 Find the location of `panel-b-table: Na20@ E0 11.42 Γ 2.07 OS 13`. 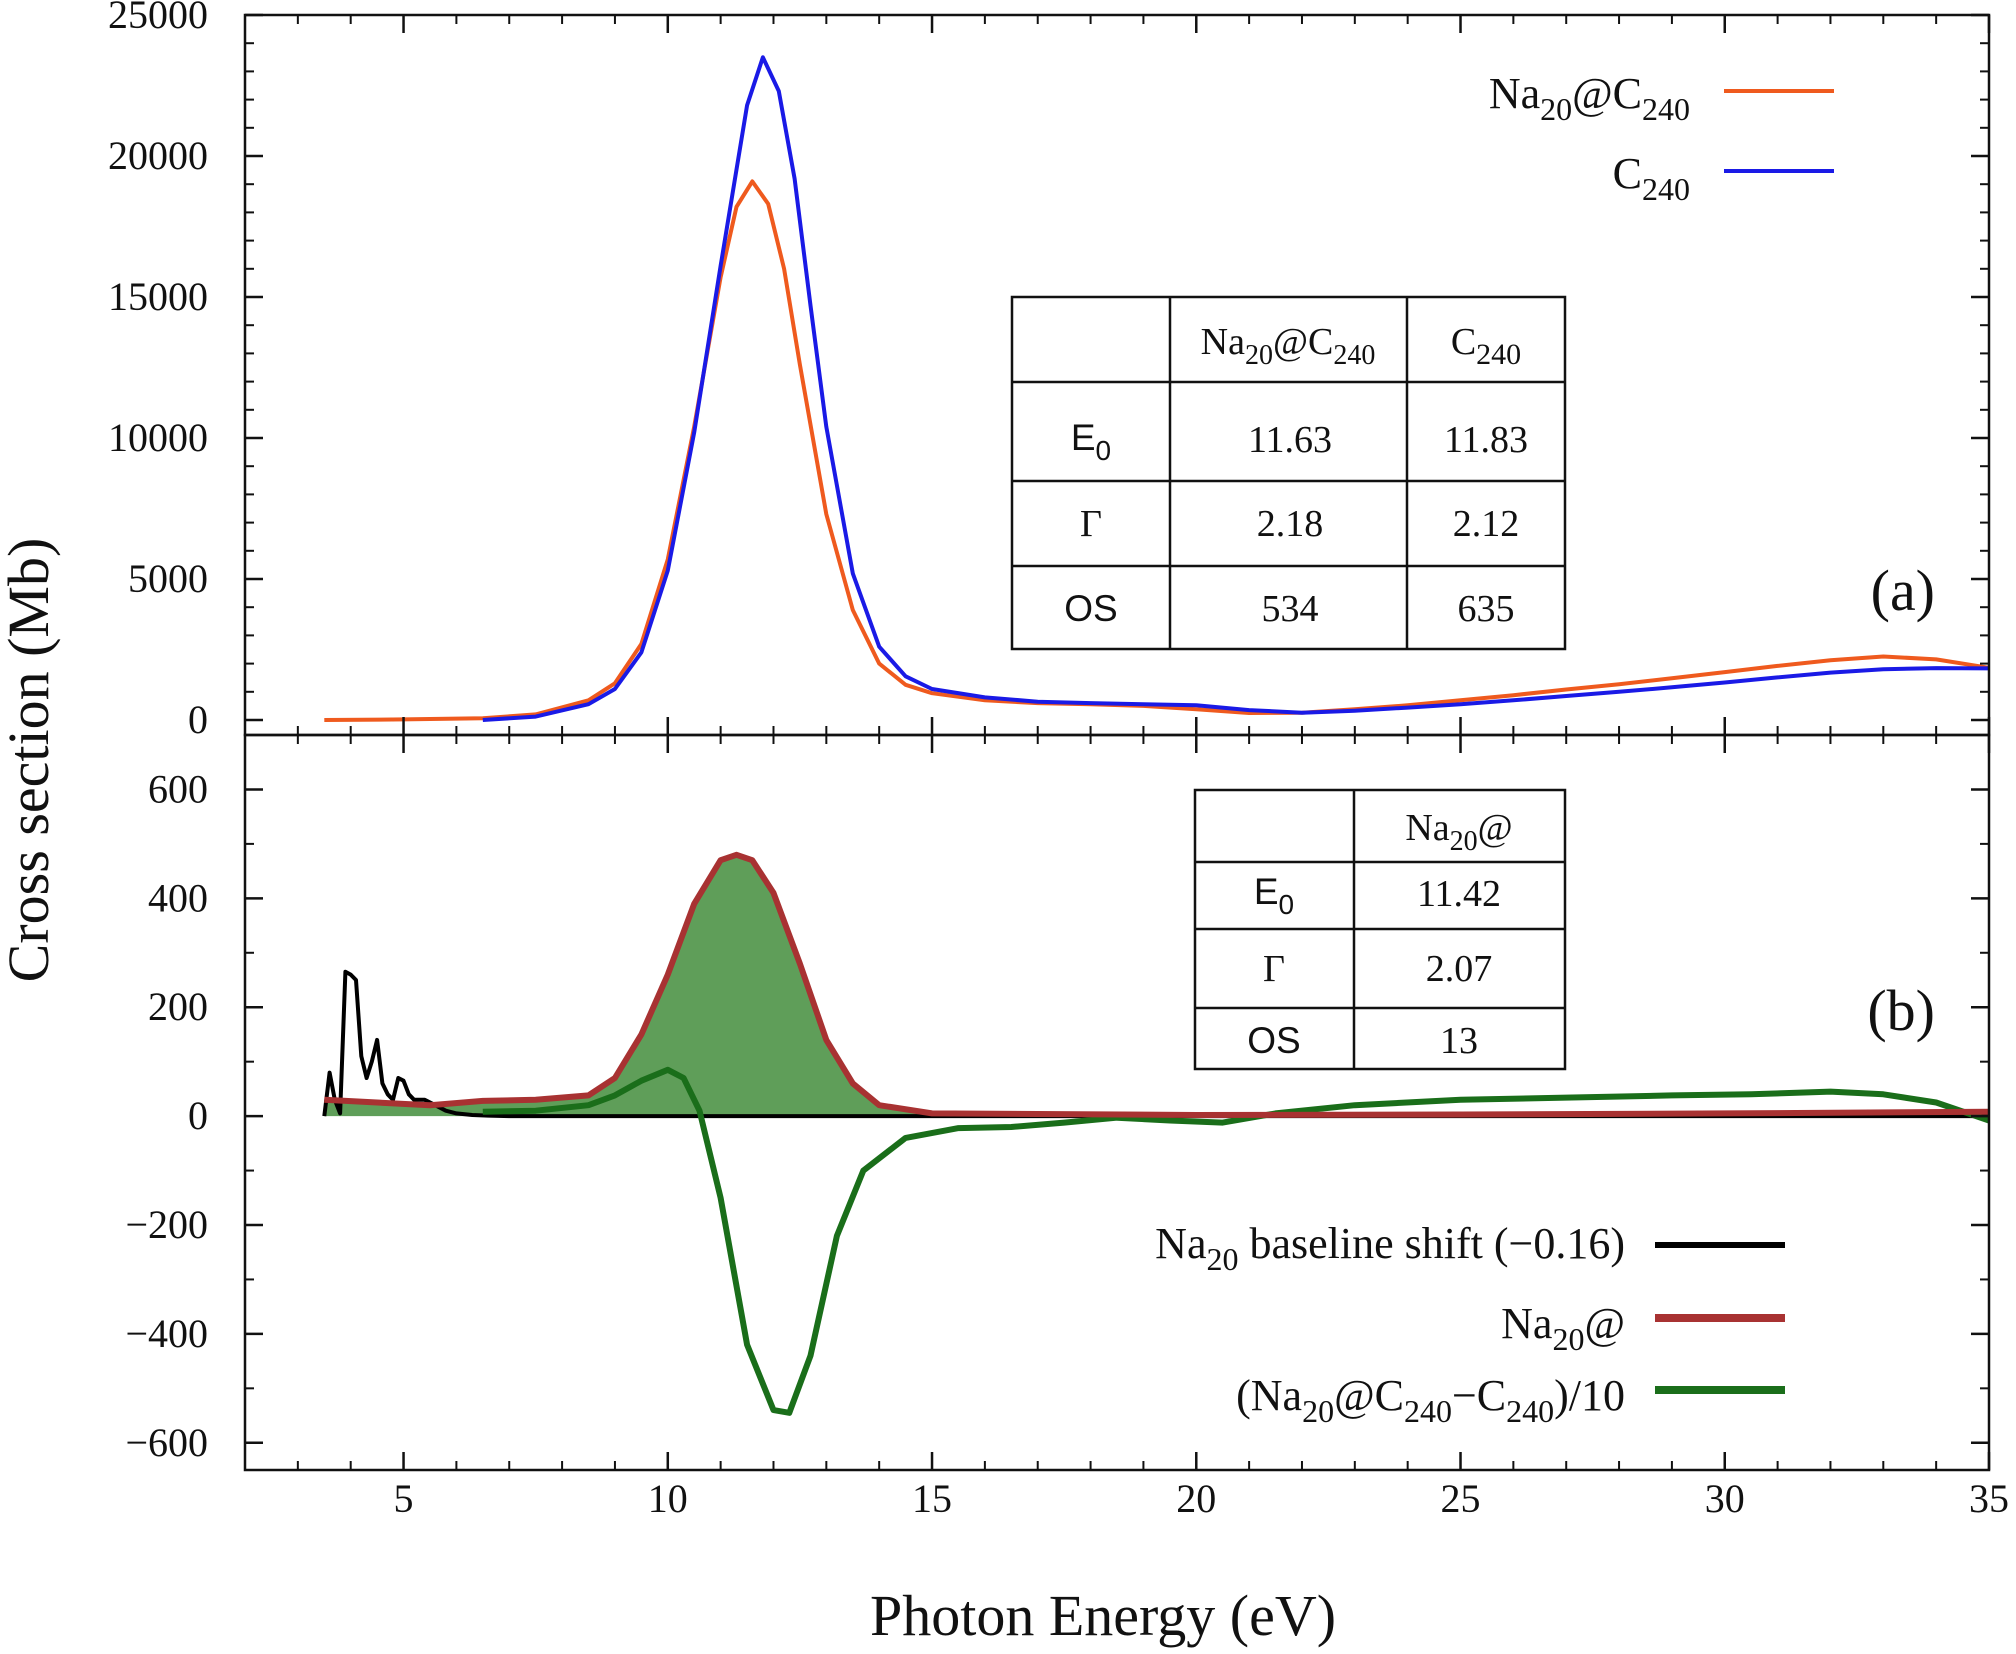

panel-b-table: Na20@ E0 11.42 Γ 2.07 OS 13 is located at coordinates (1380, 929).